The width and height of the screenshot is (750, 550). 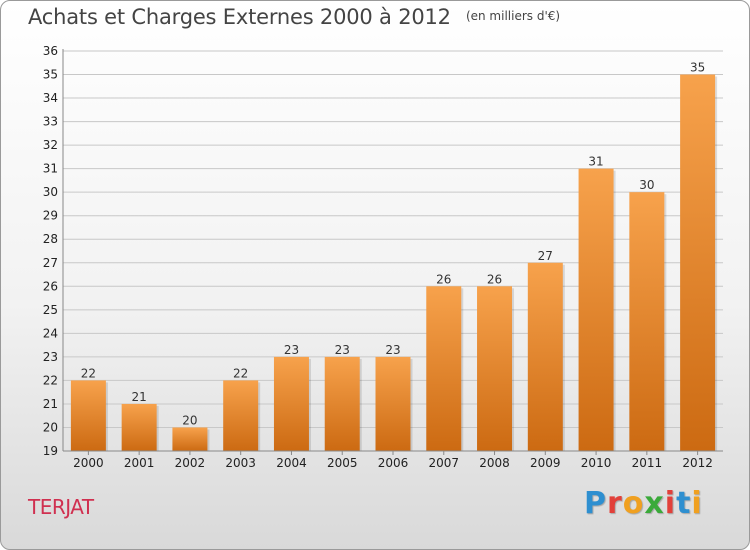 I want to click on bar-2000, so click(x=88, y=415).